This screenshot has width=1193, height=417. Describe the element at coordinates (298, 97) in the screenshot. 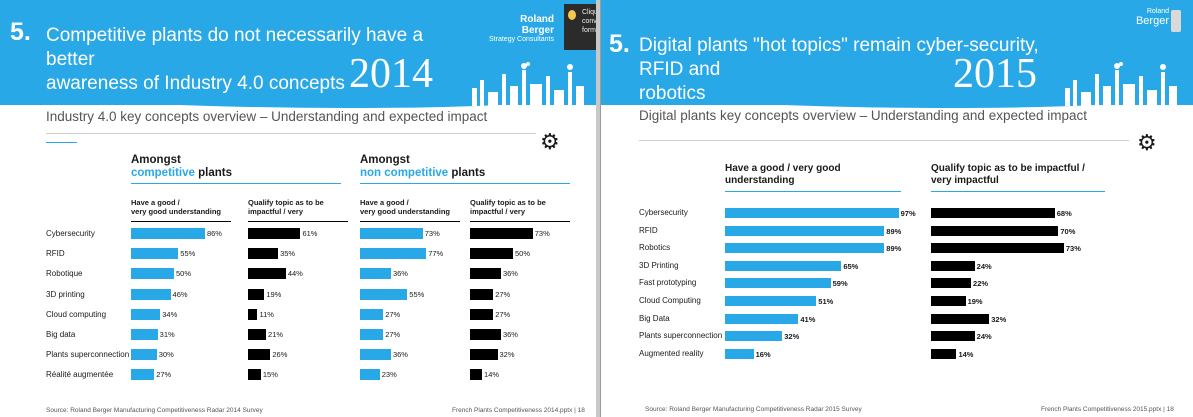

I see `header-wave` at that location.